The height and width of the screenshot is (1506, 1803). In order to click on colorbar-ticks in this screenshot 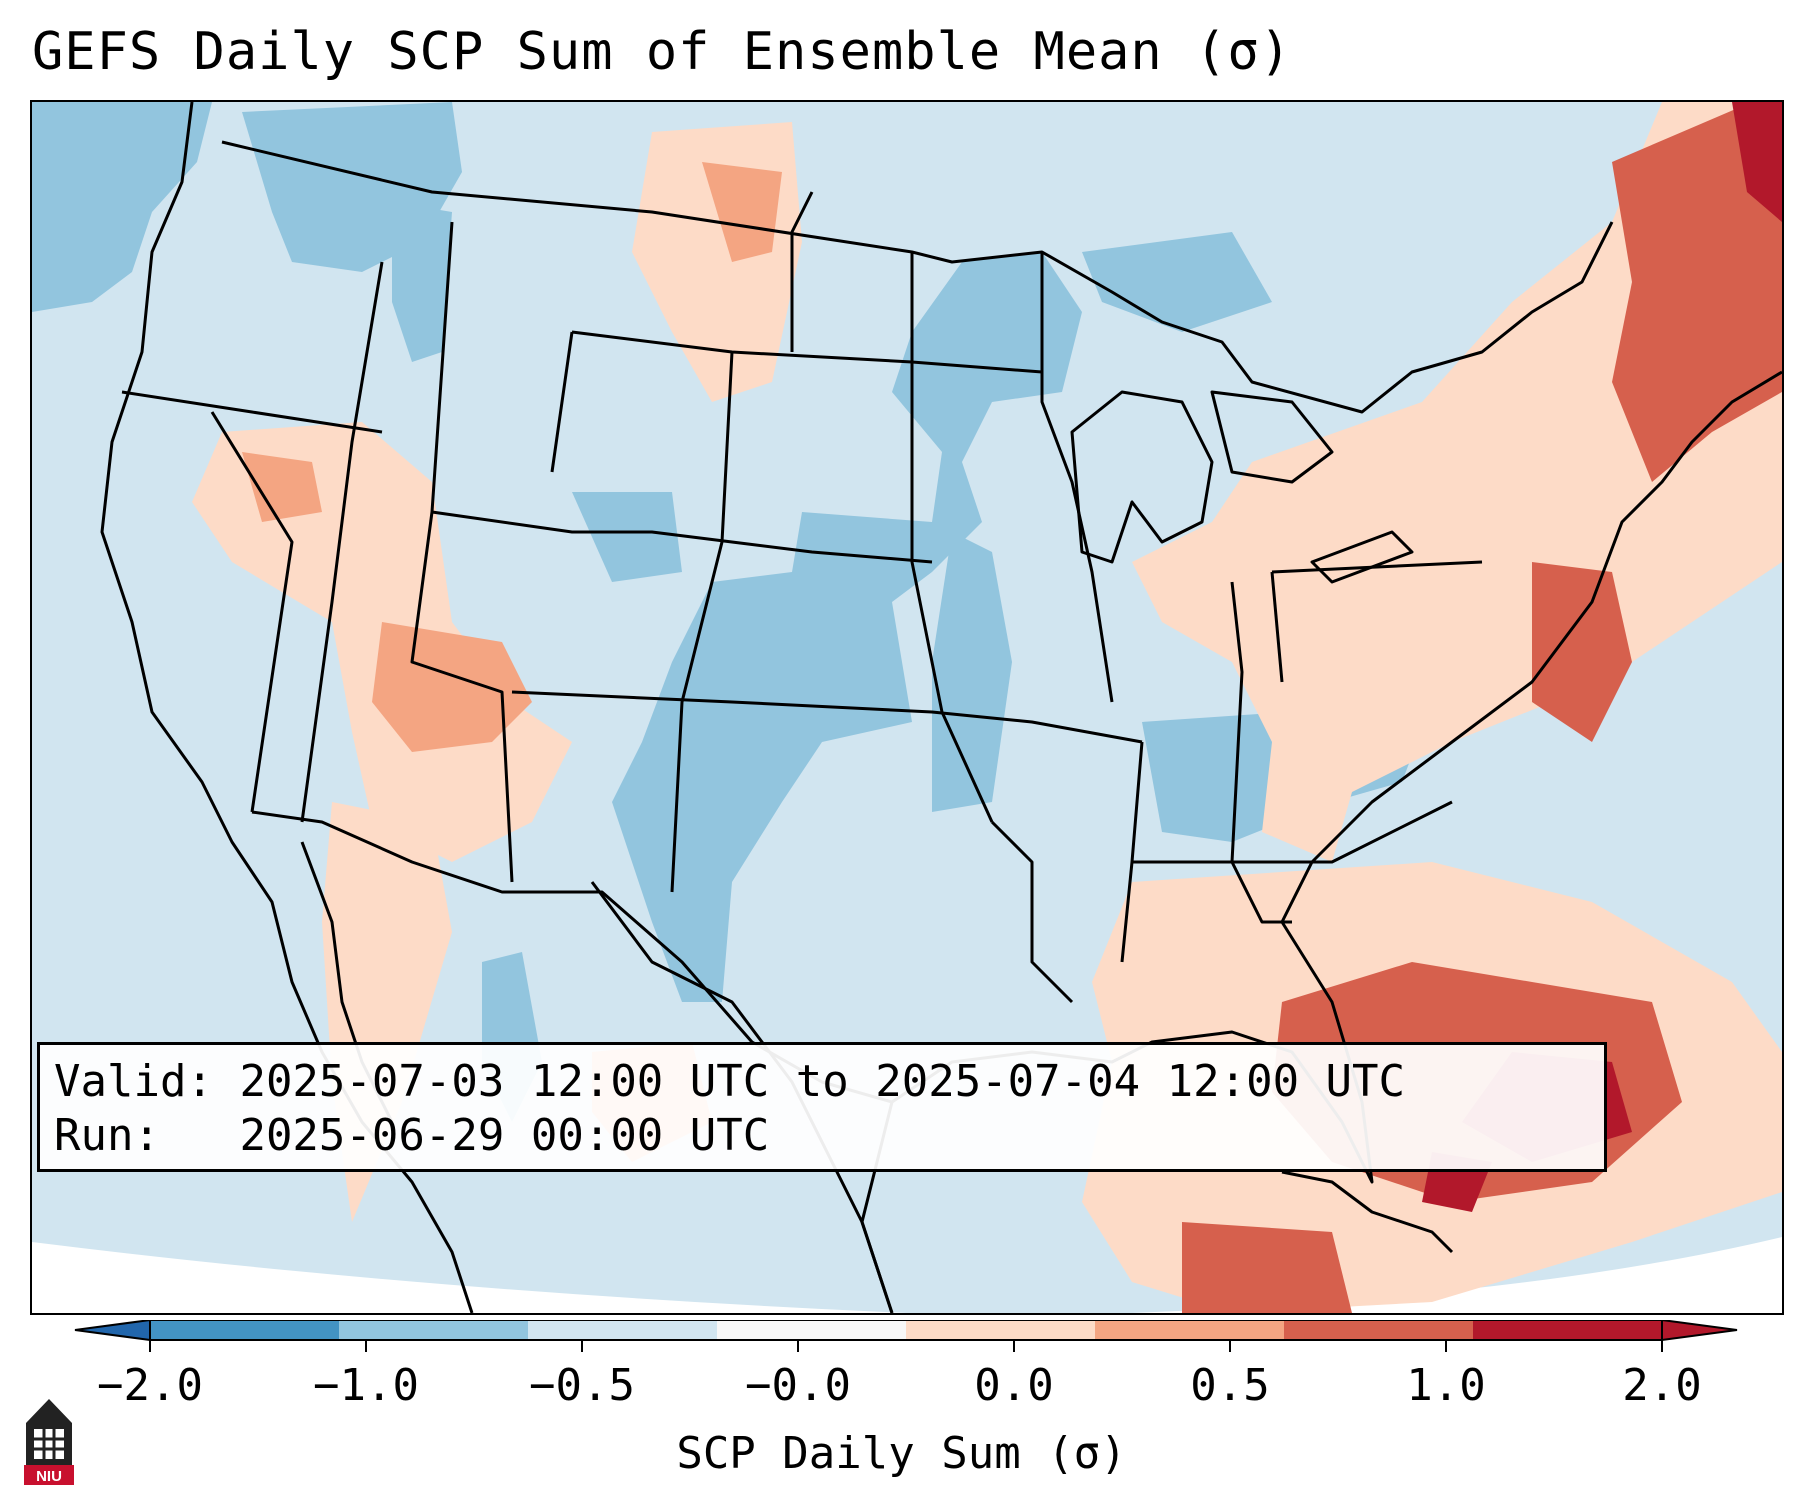, I will do `click(906, 1346)`.